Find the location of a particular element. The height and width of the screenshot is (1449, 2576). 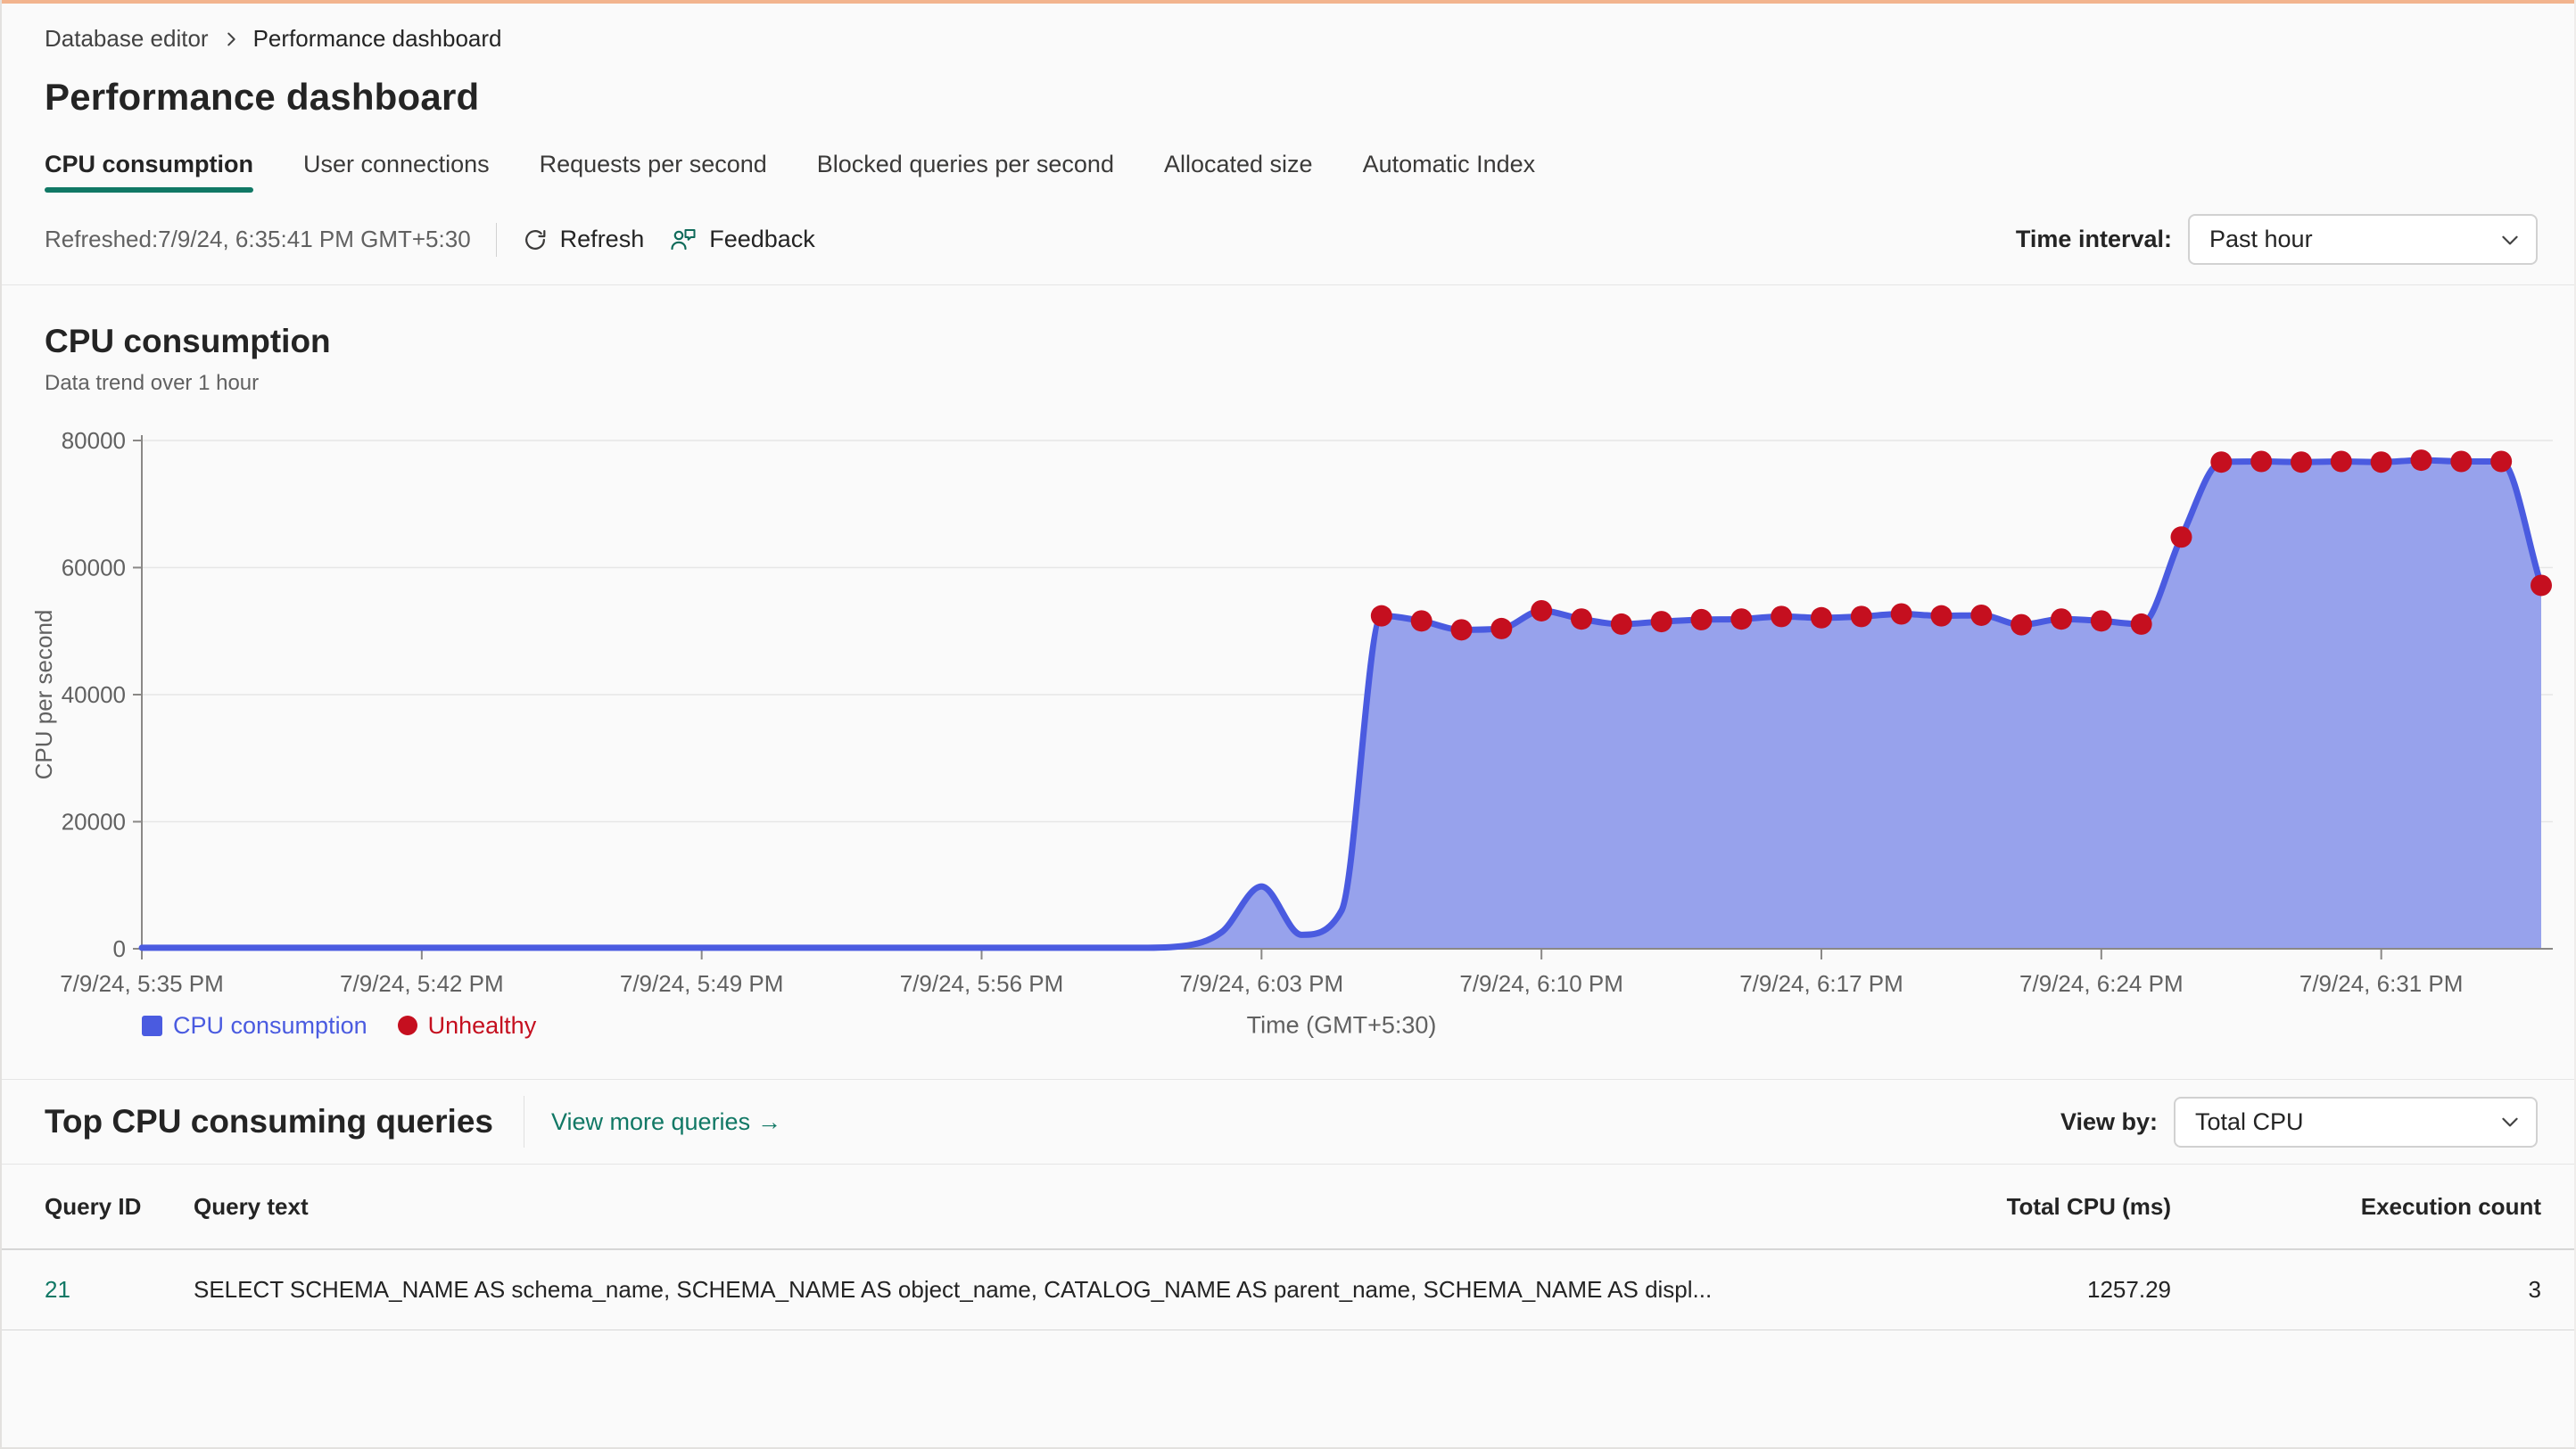

person-feedback-icon is located at coordinates (683, 240).